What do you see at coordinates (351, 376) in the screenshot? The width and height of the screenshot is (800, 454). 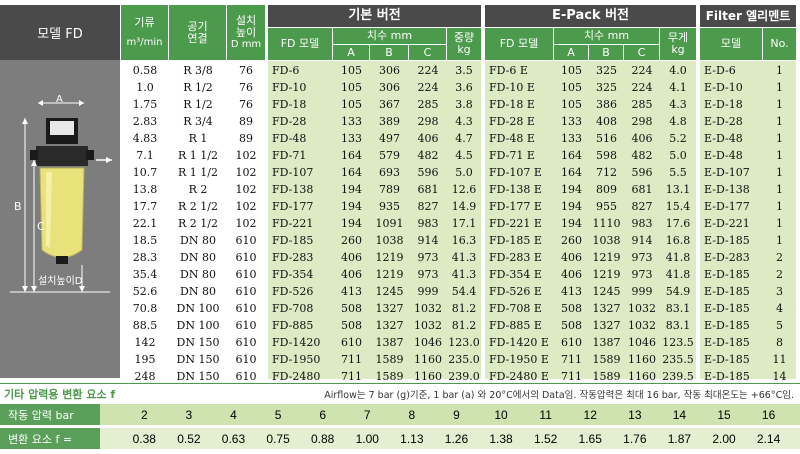 I see `basic-a-cell: 711` at bounding box center [351, 376].